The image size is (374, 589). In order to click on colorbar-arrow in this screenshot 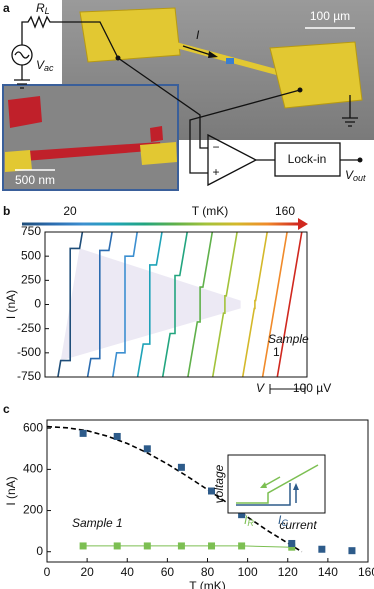, I will do `click(303, 224)`.